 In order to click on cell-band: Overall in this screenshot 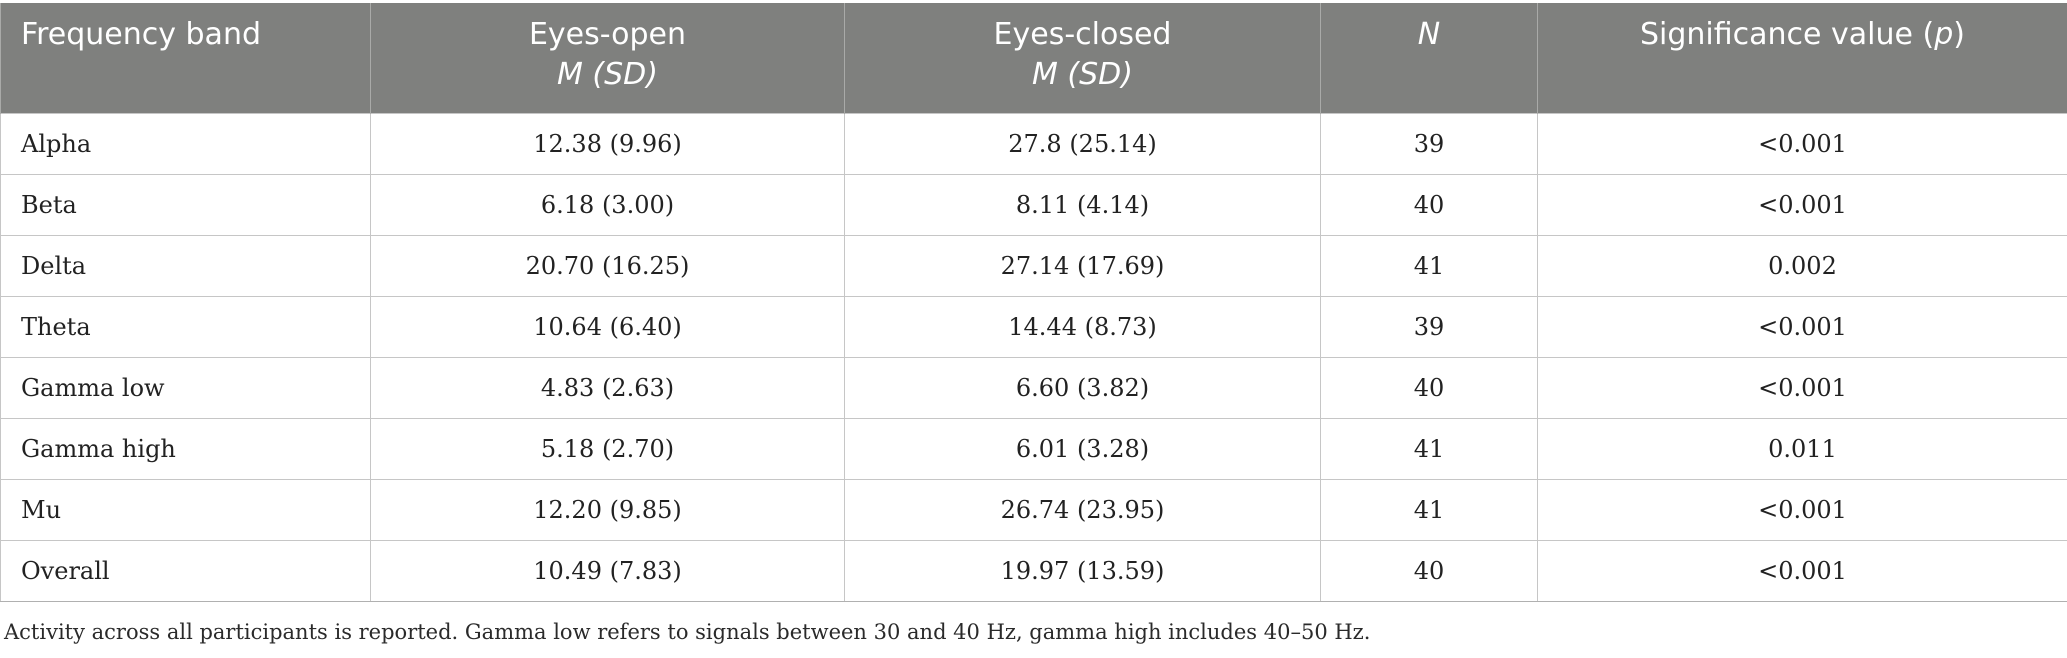, I will do `click(185, 571)`.